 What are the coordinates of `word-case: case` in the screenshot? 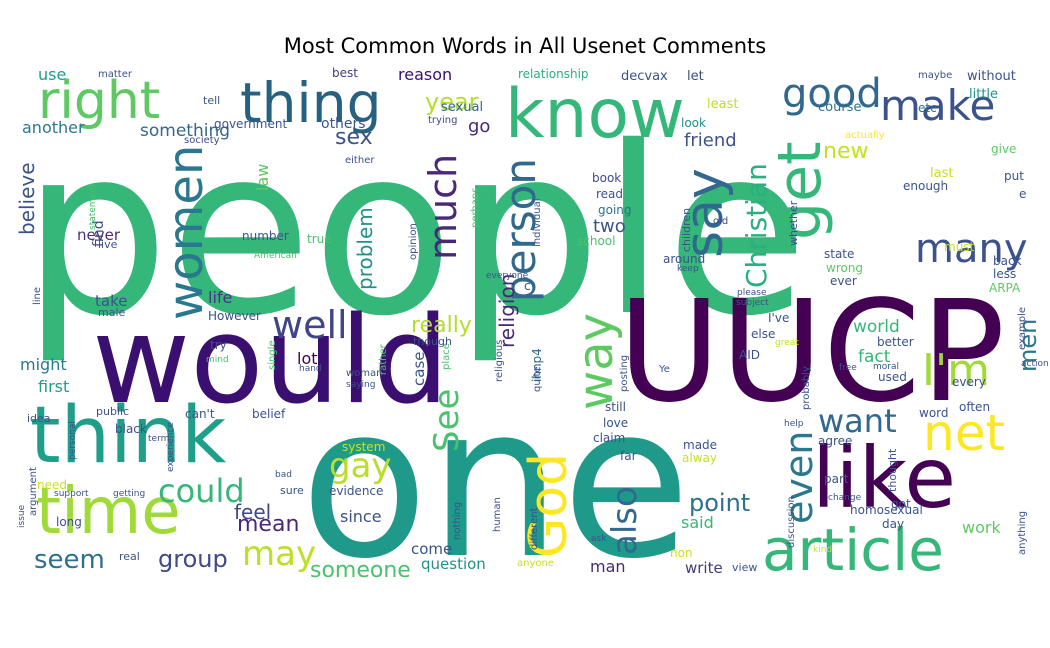 It's located at (419, 369).